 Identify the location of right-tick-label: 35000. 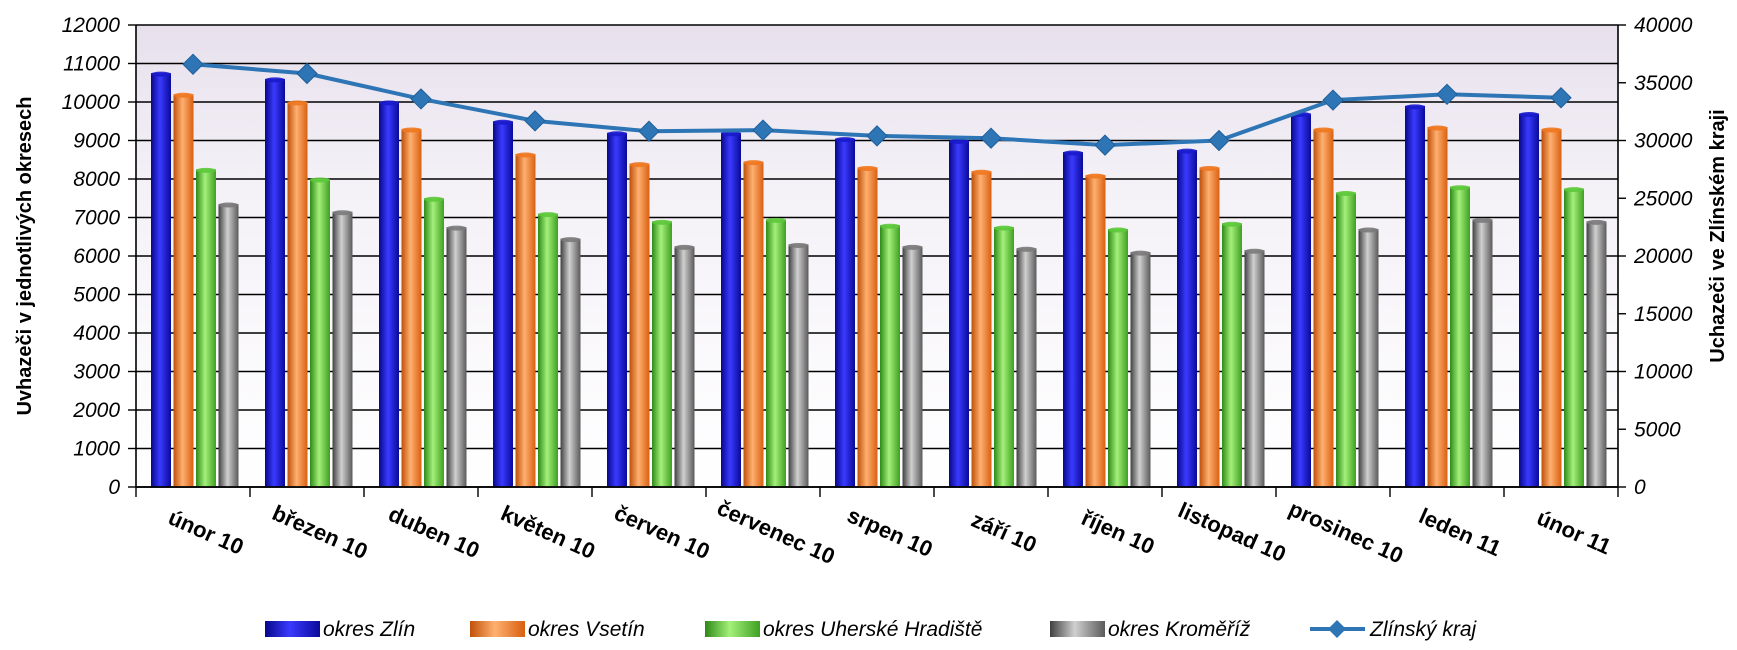
(1663, 83).